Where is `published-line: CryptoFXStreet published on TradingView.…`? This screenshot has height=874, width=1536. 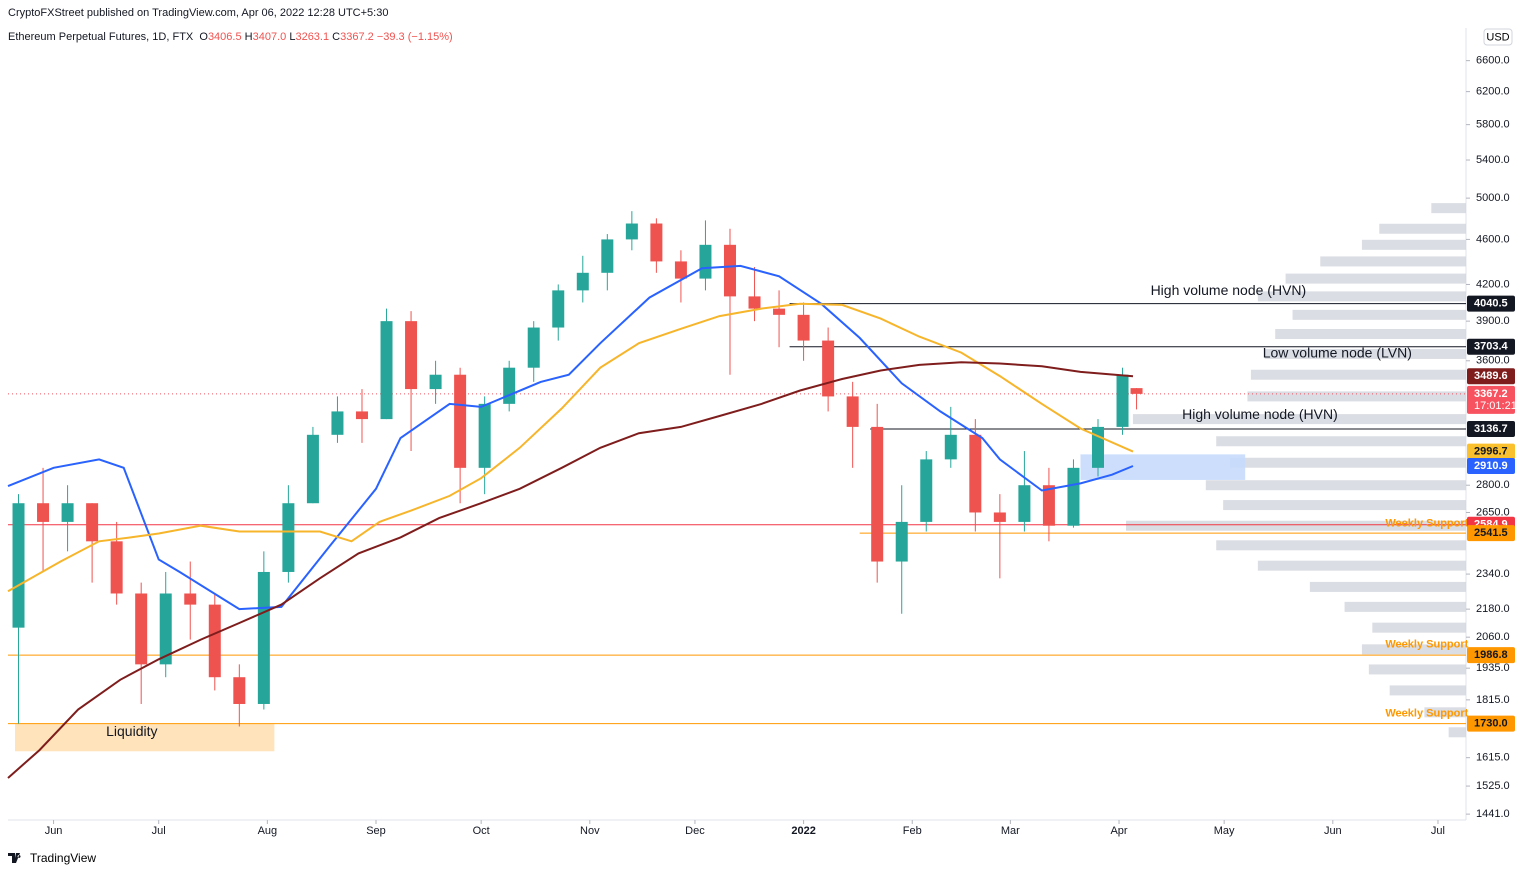 published-line: CryptoFXStreet published on TradingView.… is located at coordinates (198, 13).